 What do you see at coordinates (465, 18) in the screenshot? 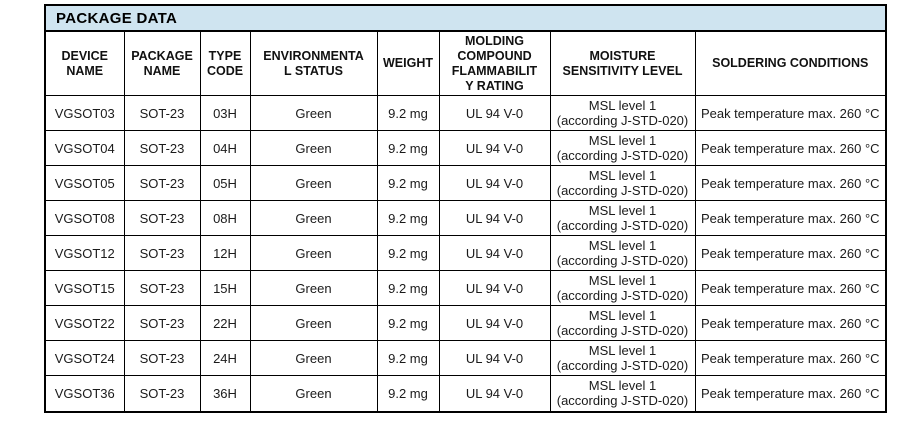
I see `table-title: PACKAGE DATA` at bounding box center [465, 18].